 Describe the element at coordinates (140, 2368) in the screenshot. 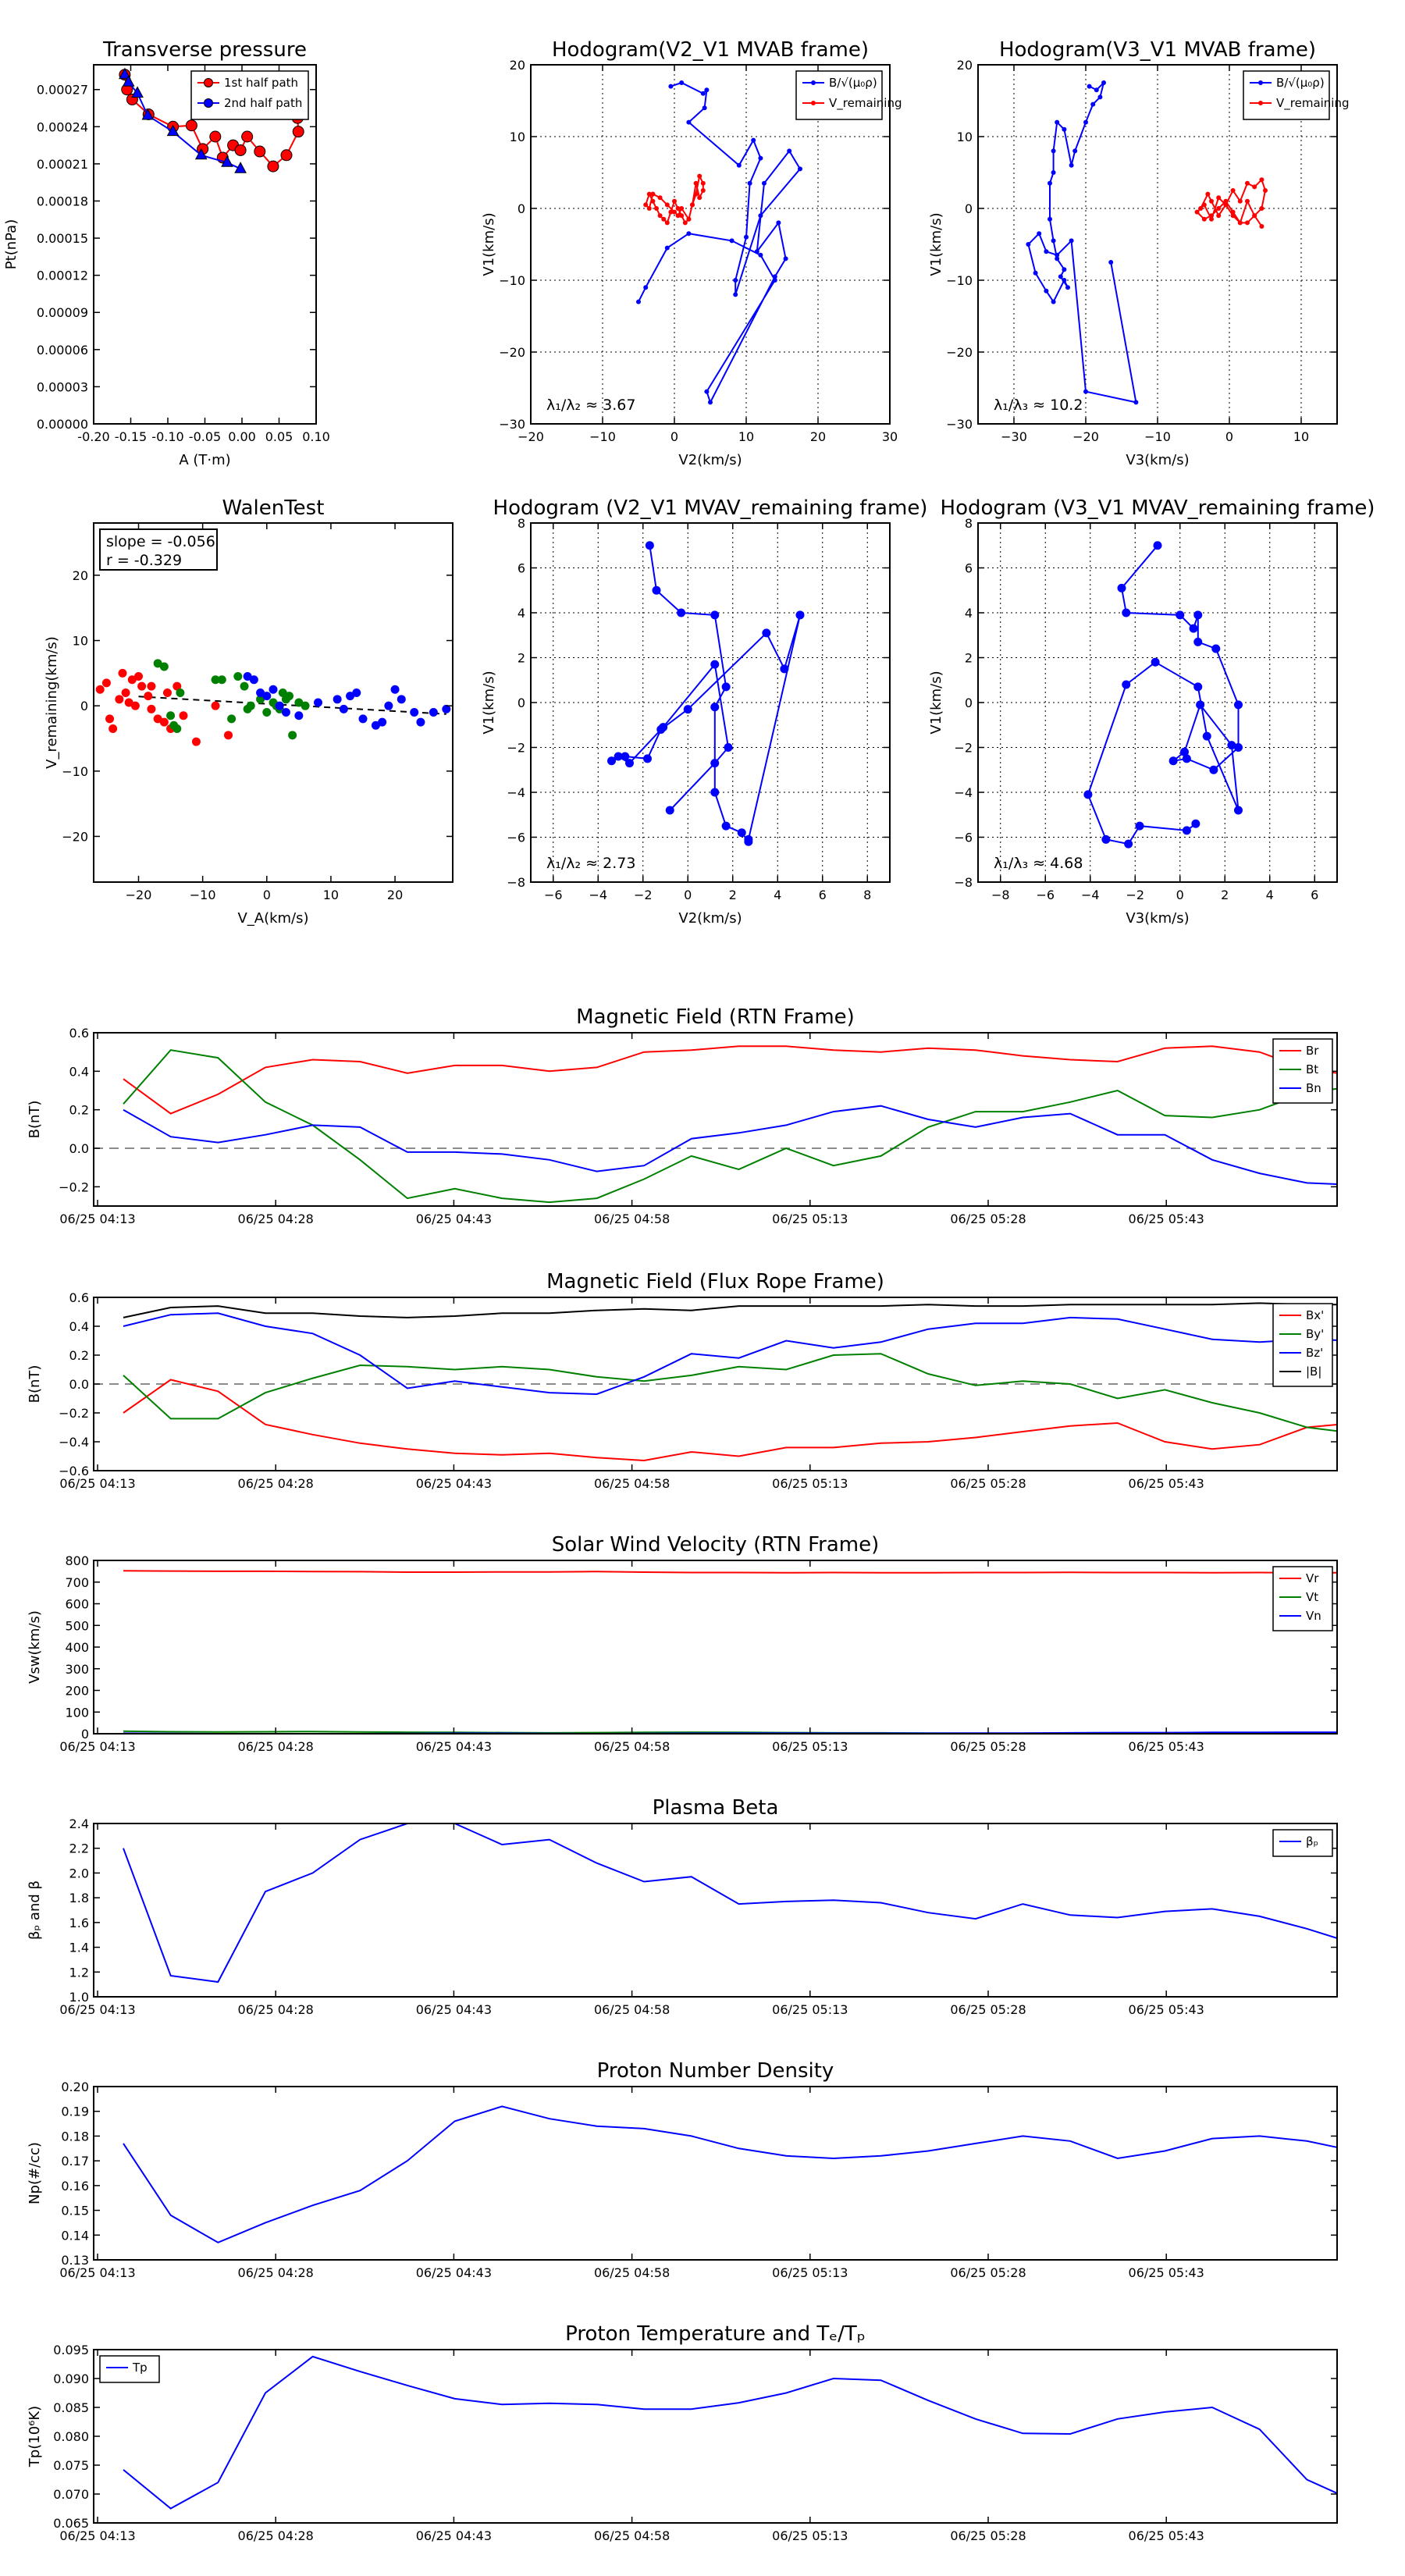

I see `legend-label: Tp` at that location.